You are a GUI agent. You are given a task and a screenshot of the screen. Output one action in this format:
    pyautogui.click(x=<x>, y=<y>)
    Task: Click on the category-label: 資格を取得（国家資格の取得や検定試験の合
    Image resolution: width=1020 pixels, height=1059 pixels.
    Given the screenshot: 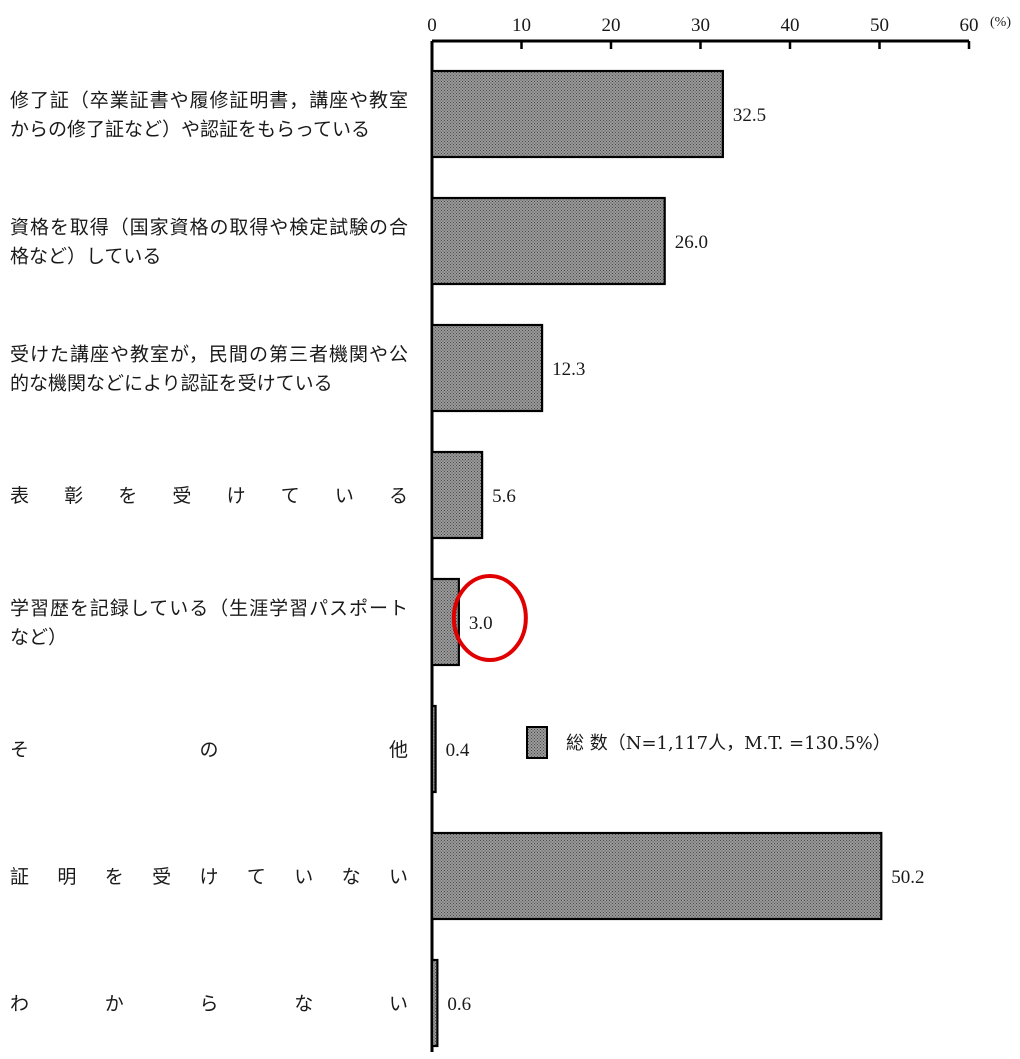 What is the action you would take?
    pyautogui.click(x=209, y=228)
    